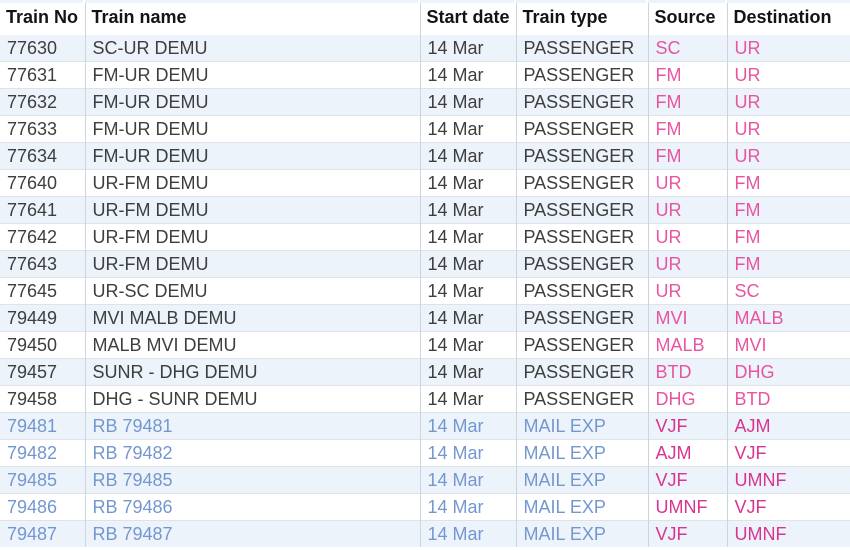  What do you see at coordinates (43, 453) in the screenshot?
I see `cell-train-no: 79482` at bounding box center [43, 453].